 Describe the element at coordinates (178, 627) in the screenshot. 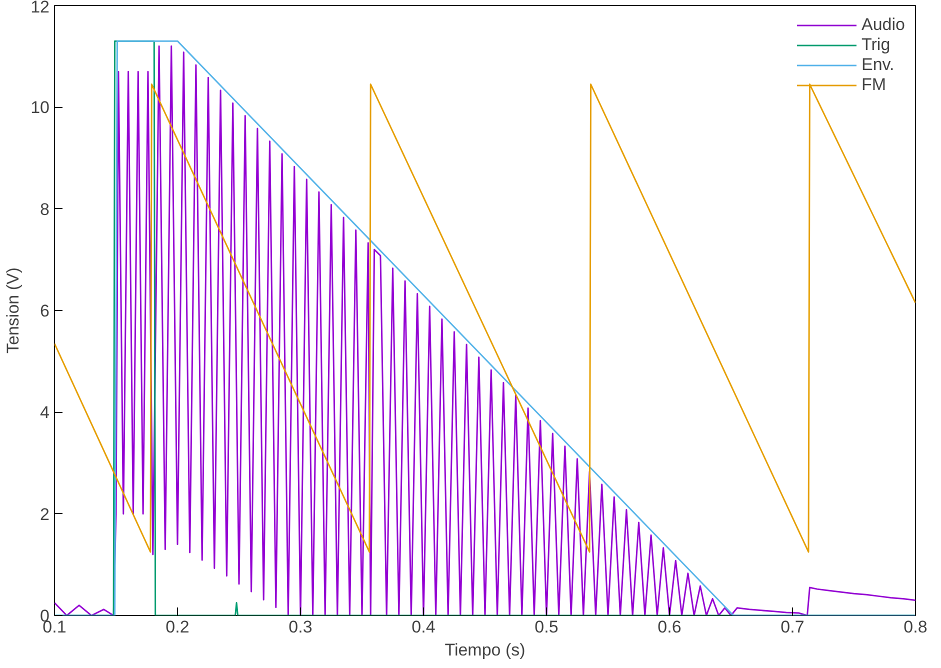

I see `x-tick-label: 0.2` at that location.